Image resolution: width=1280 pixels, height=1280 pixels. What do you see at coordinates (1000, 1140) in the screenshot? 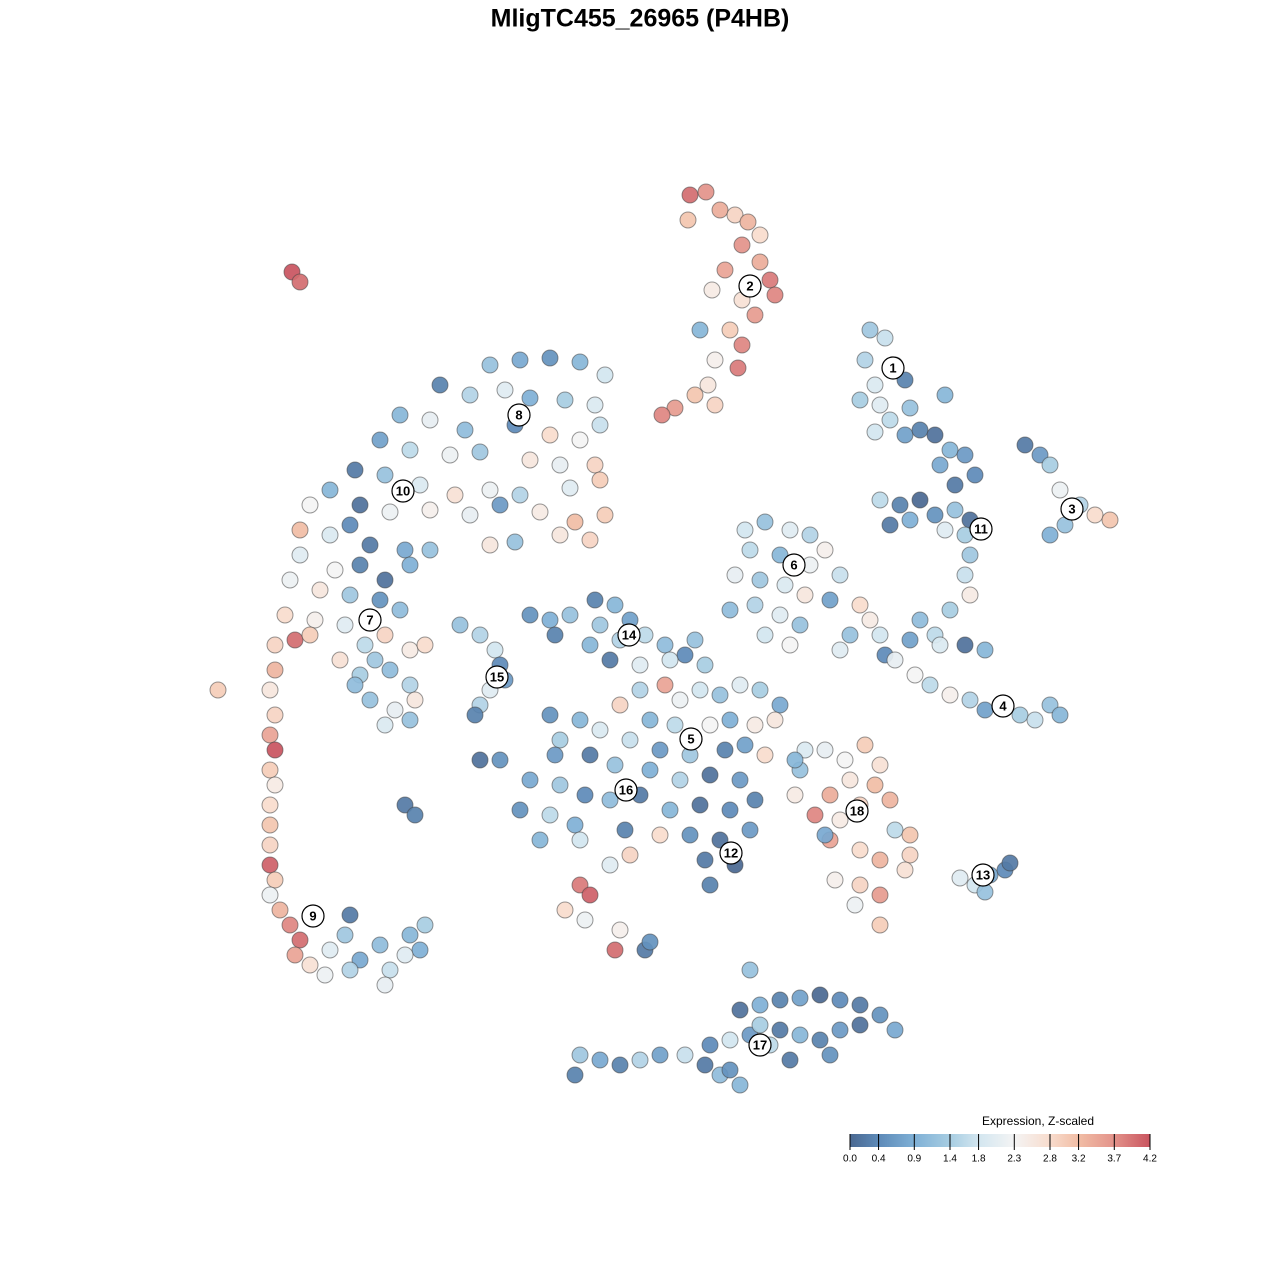
I see `colorbar-scale` at bounding box center [1000, 1140].